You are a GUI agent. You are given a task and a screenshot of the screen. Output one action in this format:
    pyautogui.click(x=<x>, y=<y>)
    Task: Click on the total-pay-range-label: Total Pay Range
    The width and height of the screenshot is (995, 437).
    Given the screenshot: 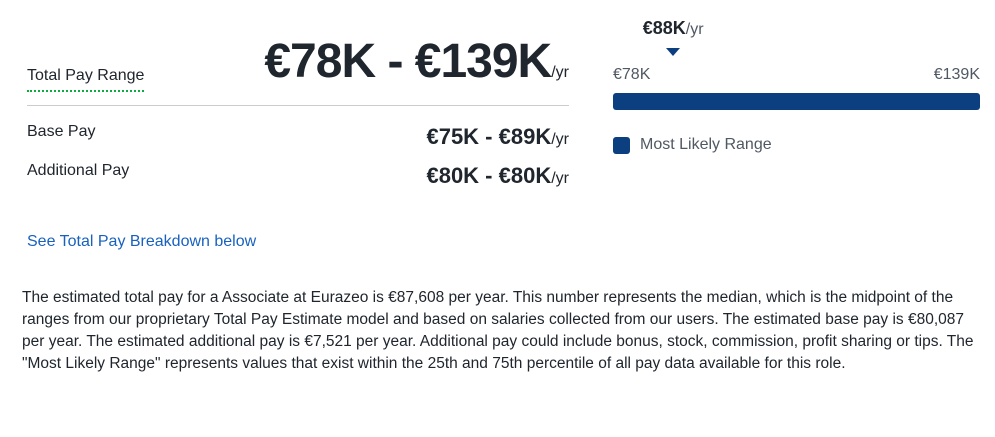 What is the action you would take?
    pyautogui.click(x=86, y=79)
    